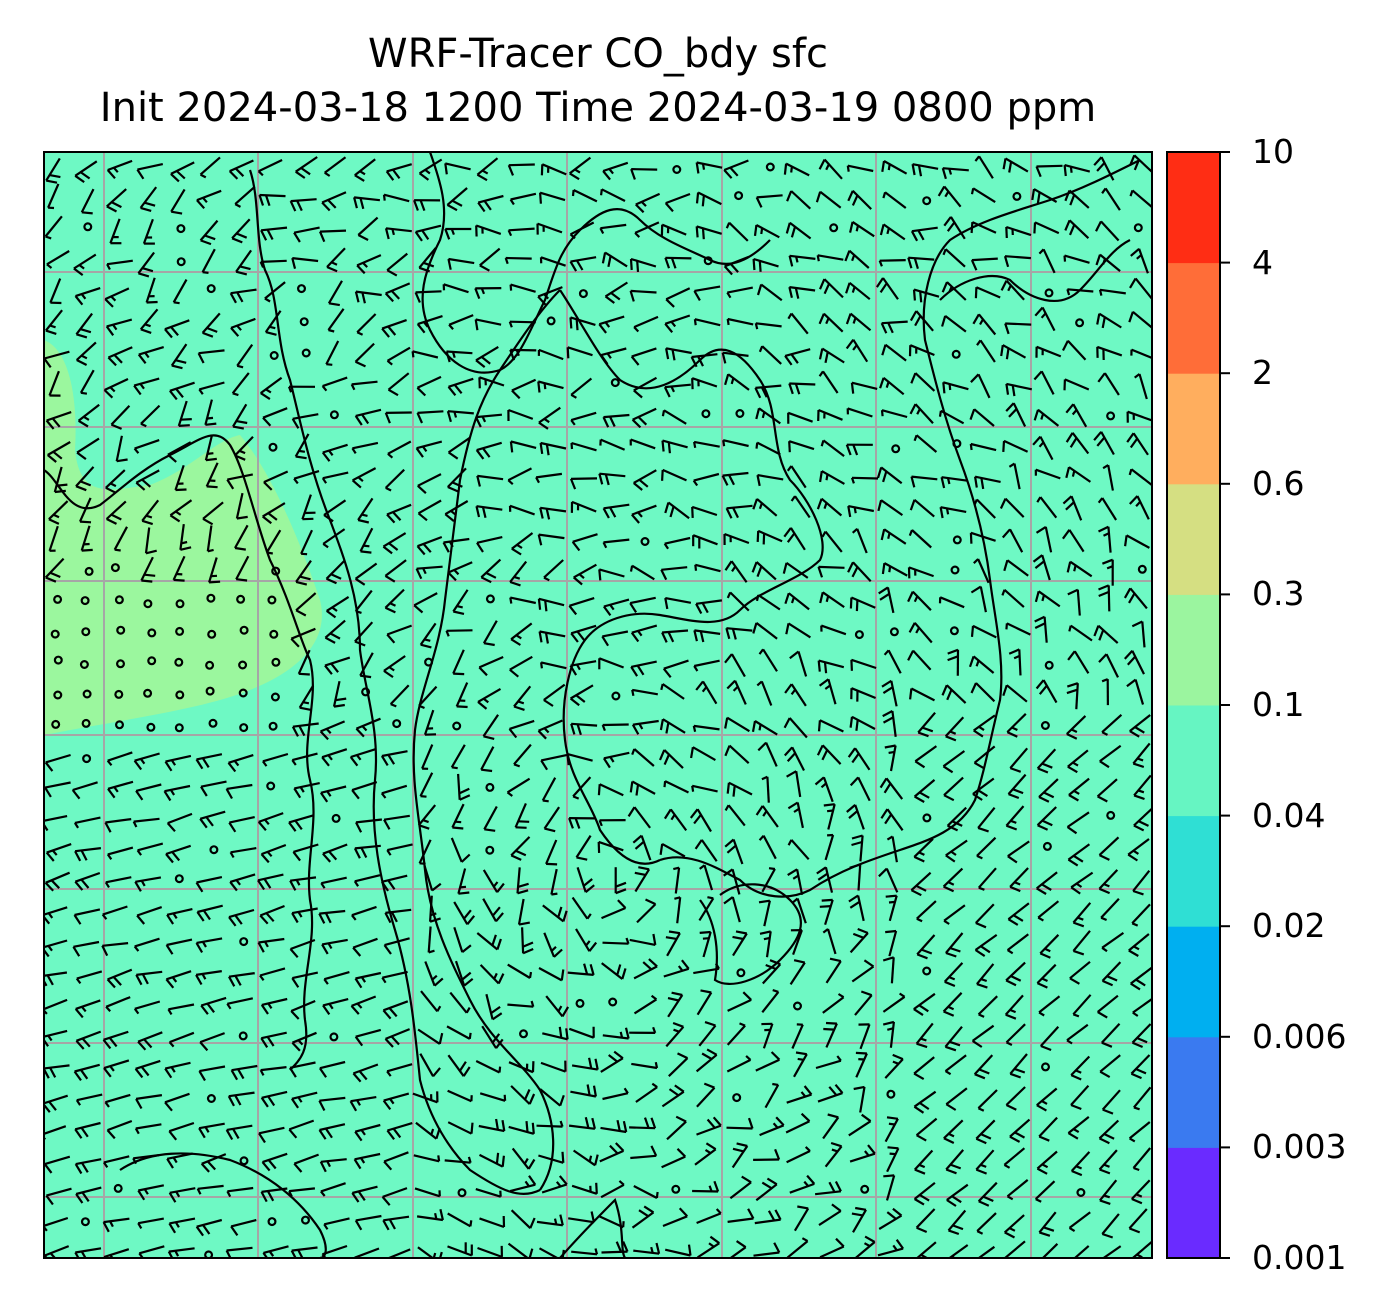  I want to click on coastline-central-peninsula-east, so click(486, 740).